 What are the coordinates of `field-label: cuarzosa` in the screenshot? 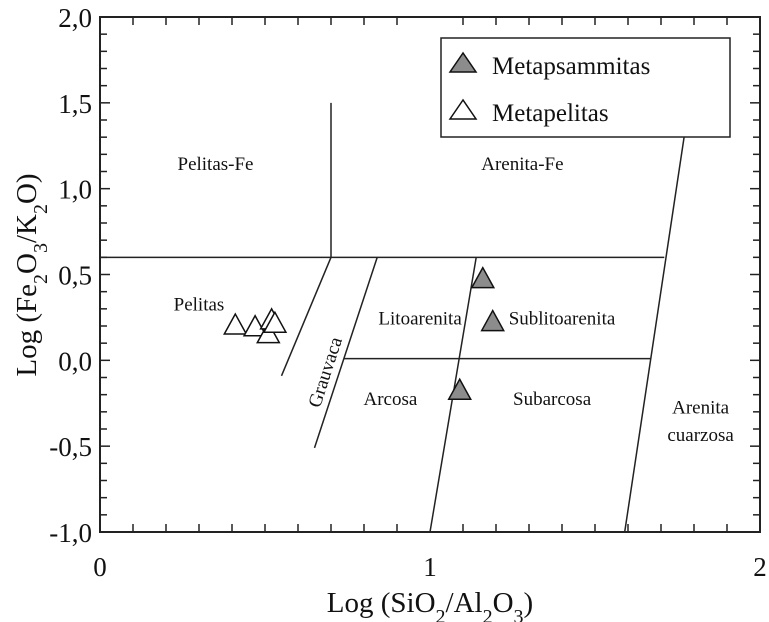 It's located at (700, 435).